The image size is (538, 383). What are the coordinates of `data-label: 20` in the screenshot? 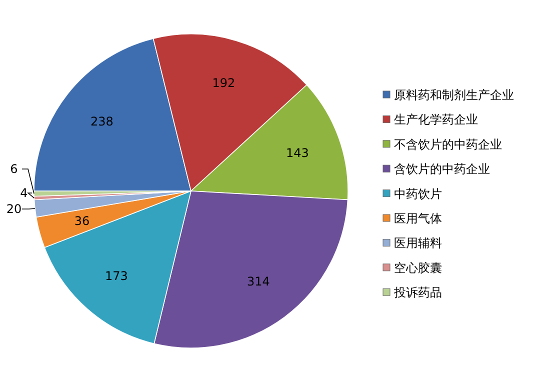 It's located at (14, 209).